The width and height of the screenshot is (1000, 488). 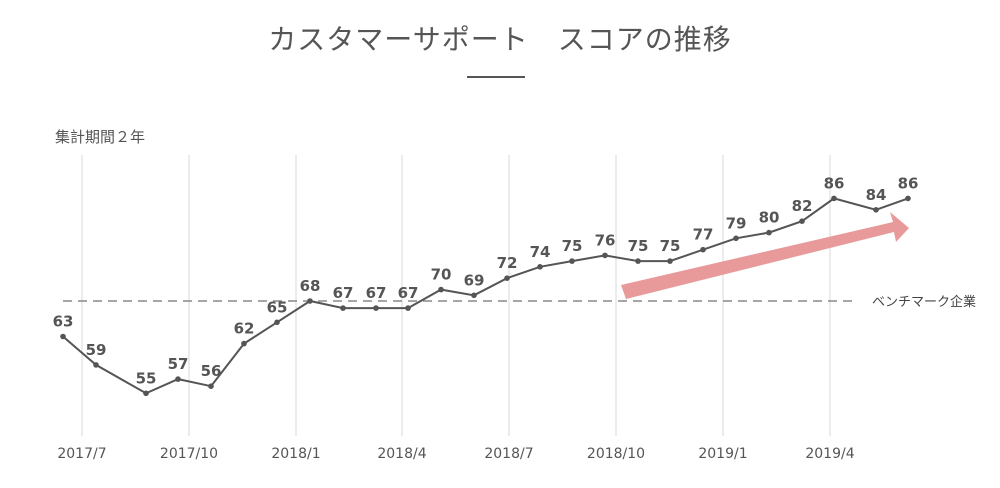 I want to click on x-tick-label: 2017/7, so click(x=81, y=454).